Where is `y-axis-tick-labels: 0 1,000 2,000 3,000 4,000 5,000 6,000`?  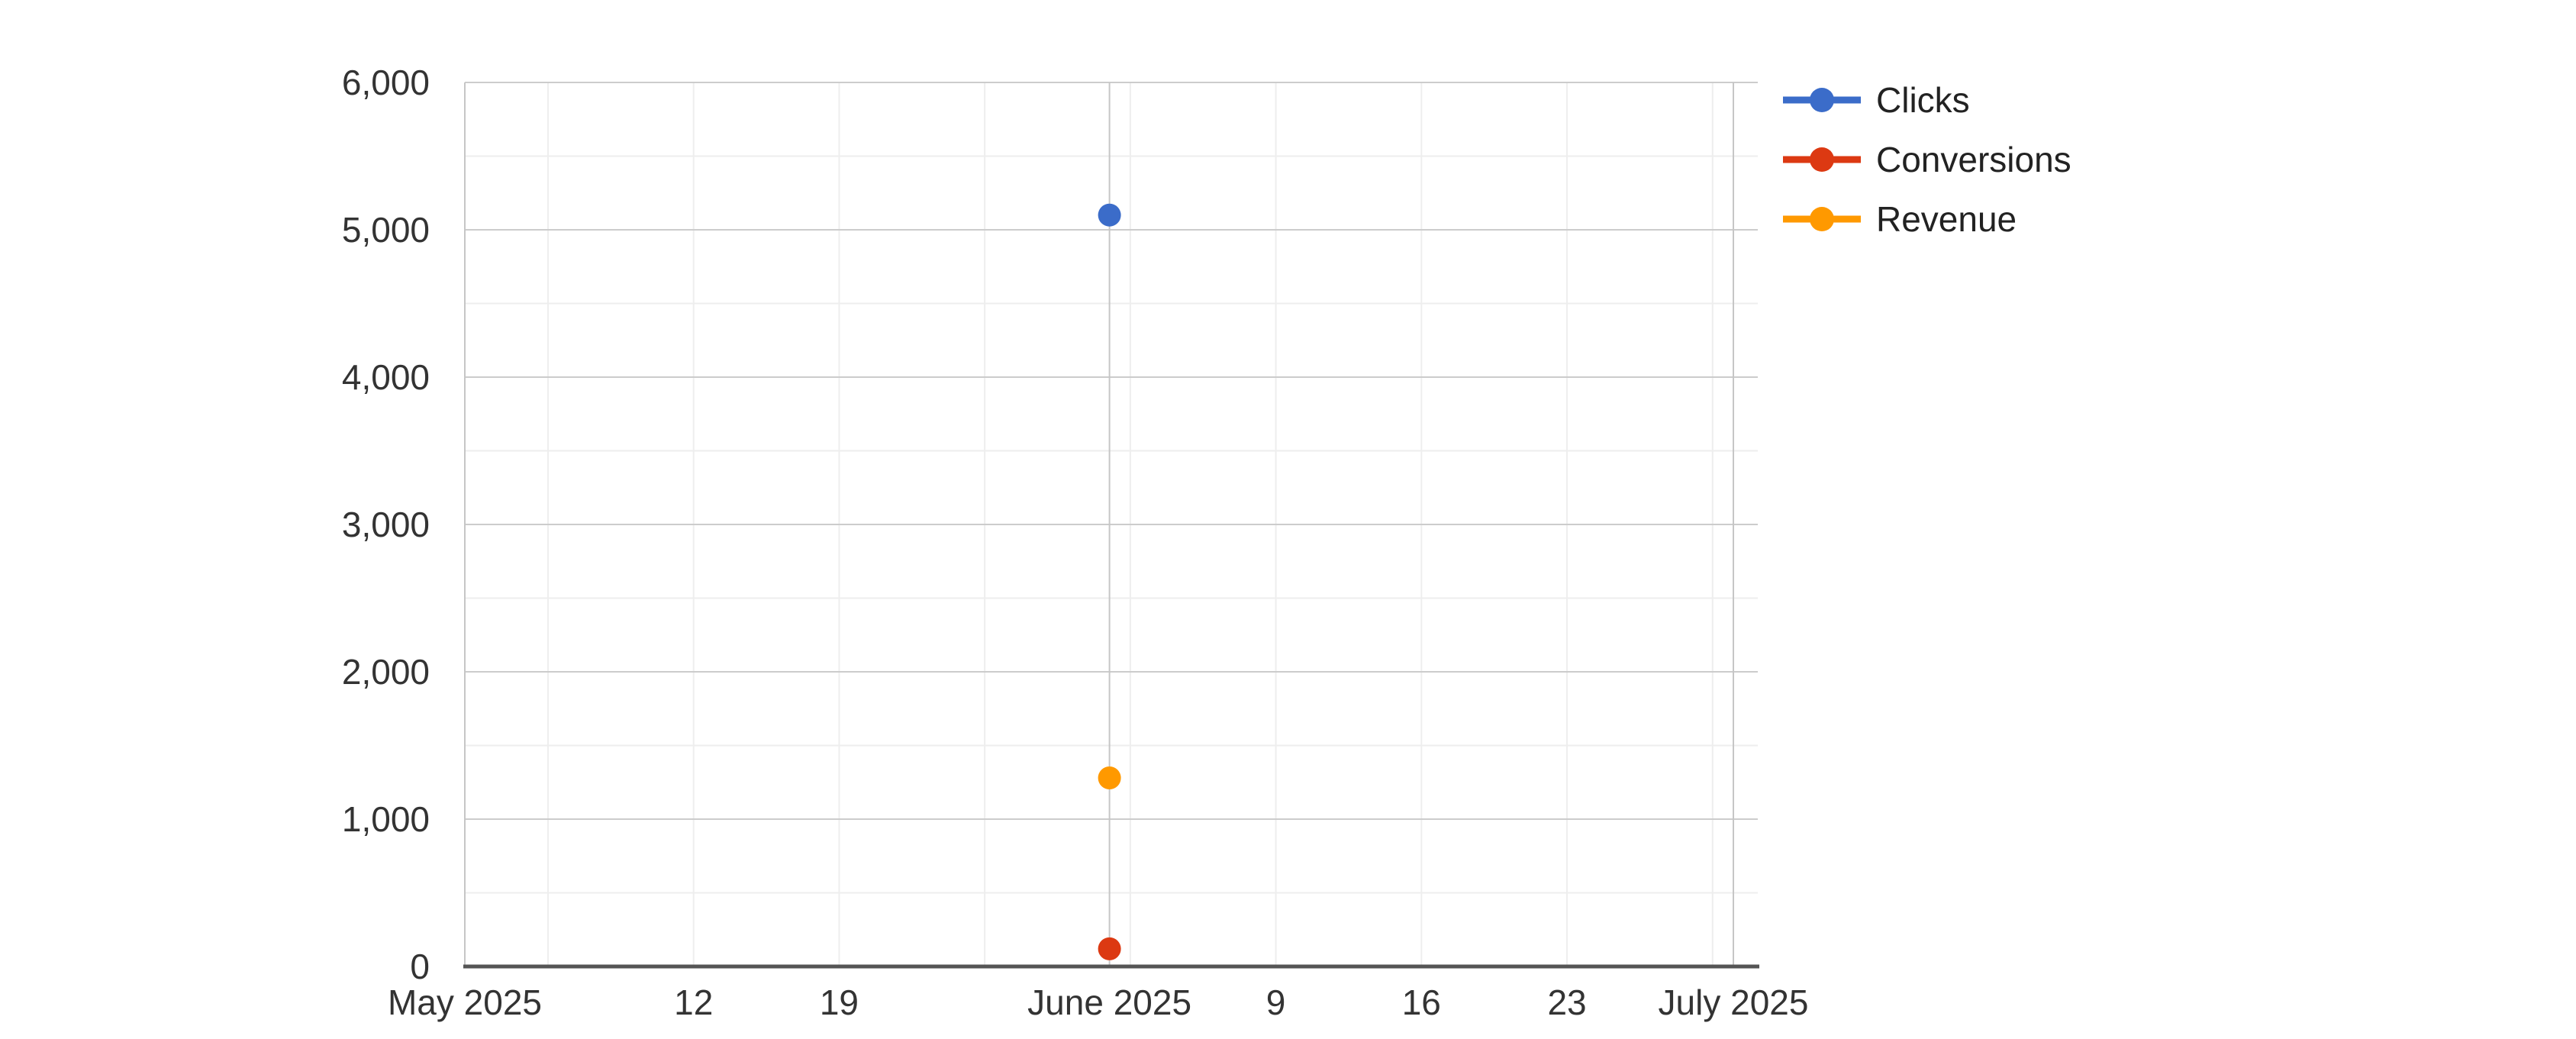
y-axis-tick-labels: 0 1,000 2,000 3,000 4,000 5,000 6,000 is located at coordinates (386, 524).